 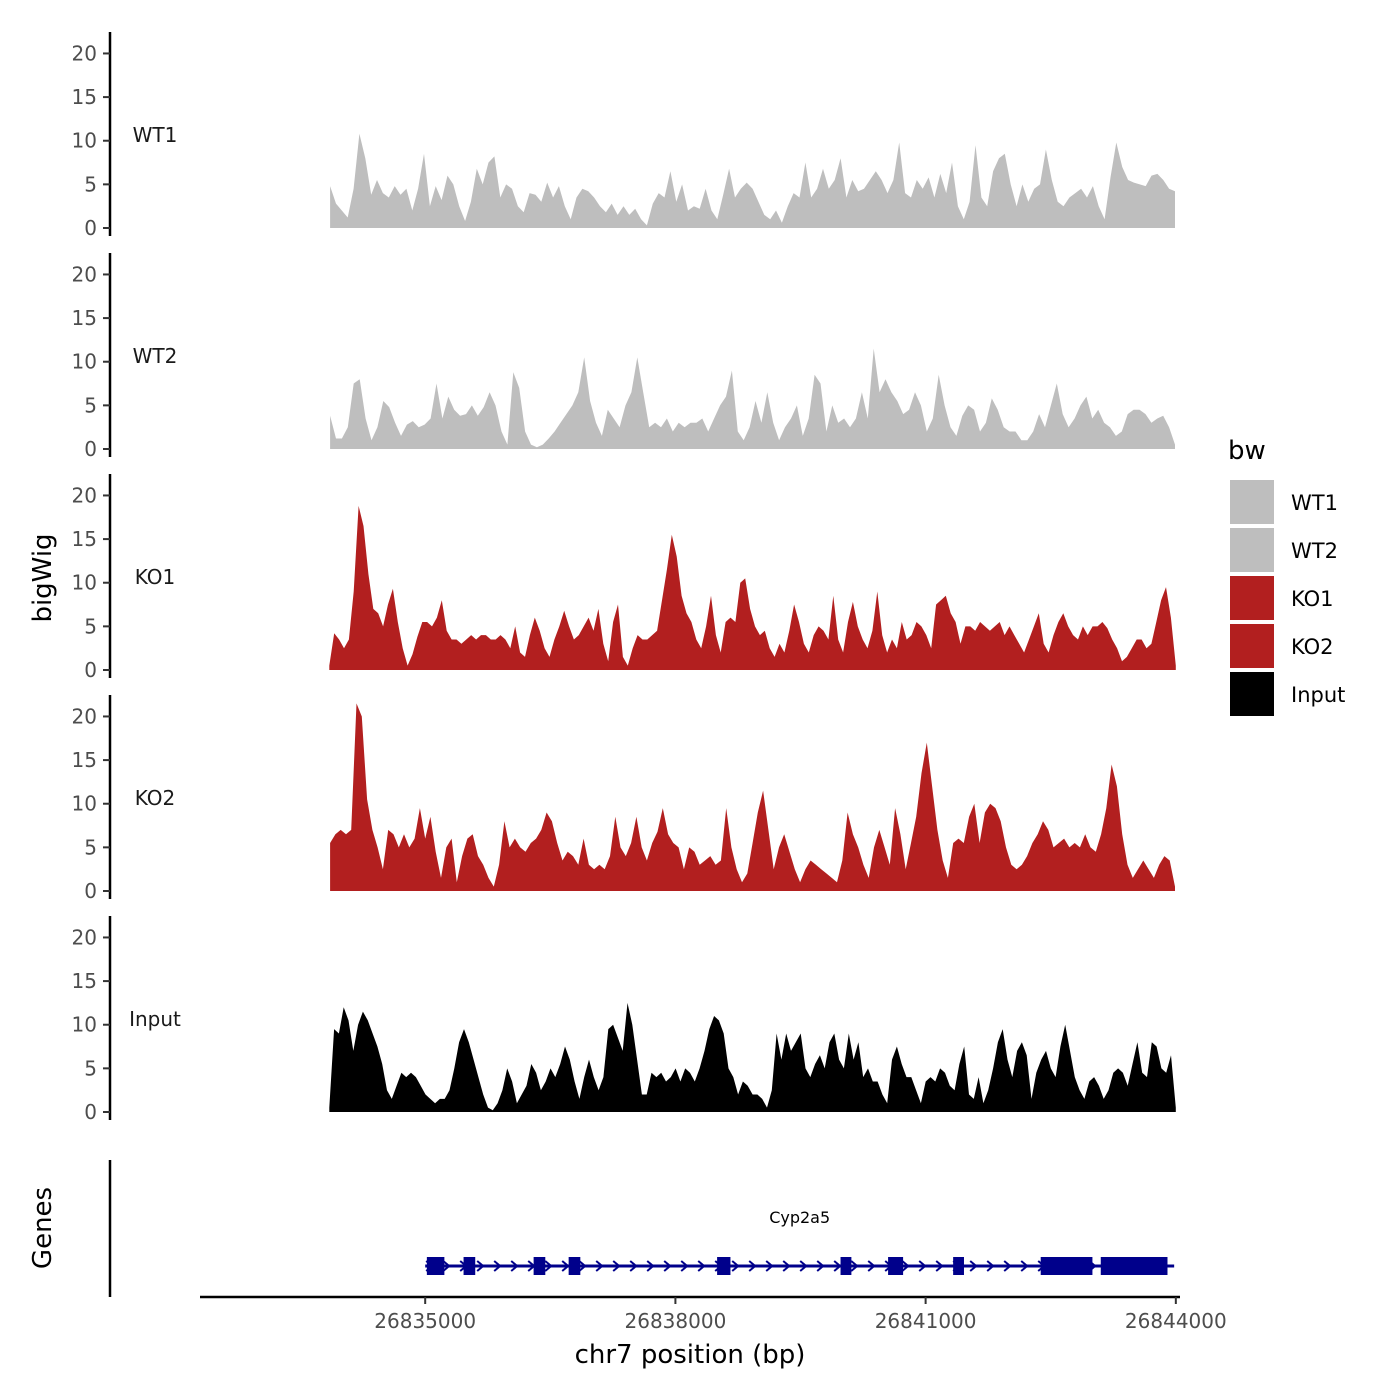 I want to click on legend-label-input: Input, so click(x=1318, y=695).